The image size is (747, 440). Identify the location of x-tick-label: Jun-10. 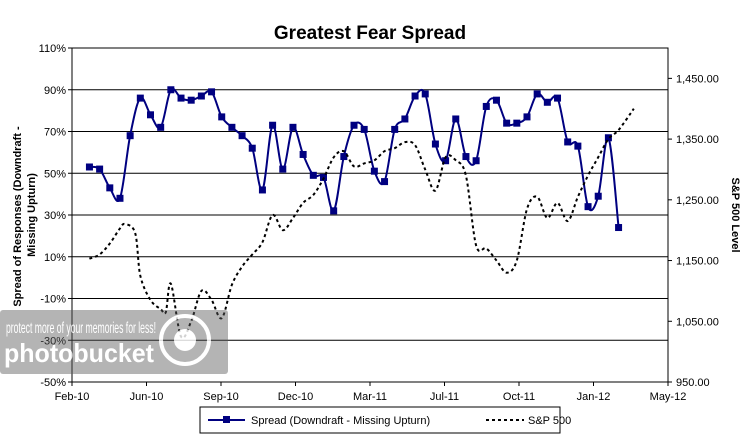
(147, 397).